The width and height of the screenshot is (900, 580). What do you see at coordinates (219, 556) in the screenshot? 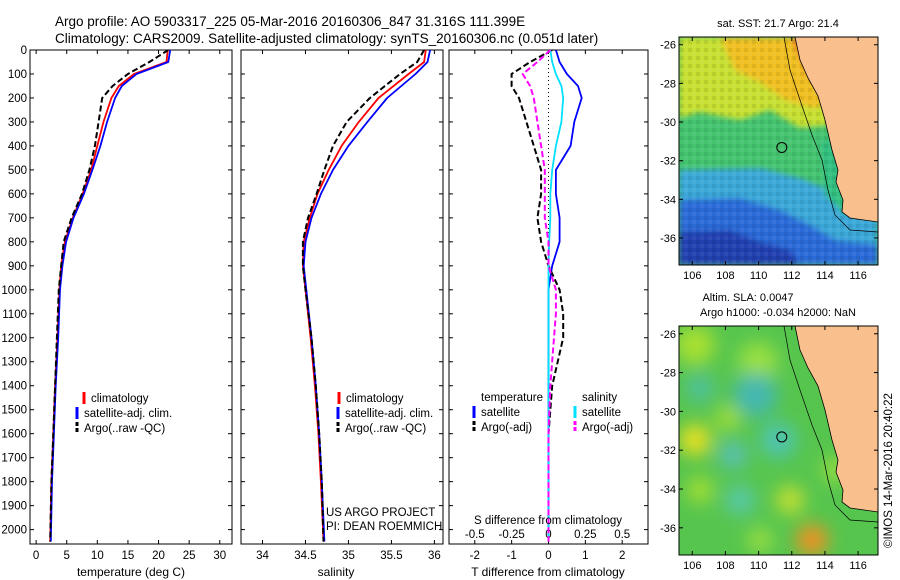
I see `temperature-x-tick-label: 30` at bounding box center [219, 556].